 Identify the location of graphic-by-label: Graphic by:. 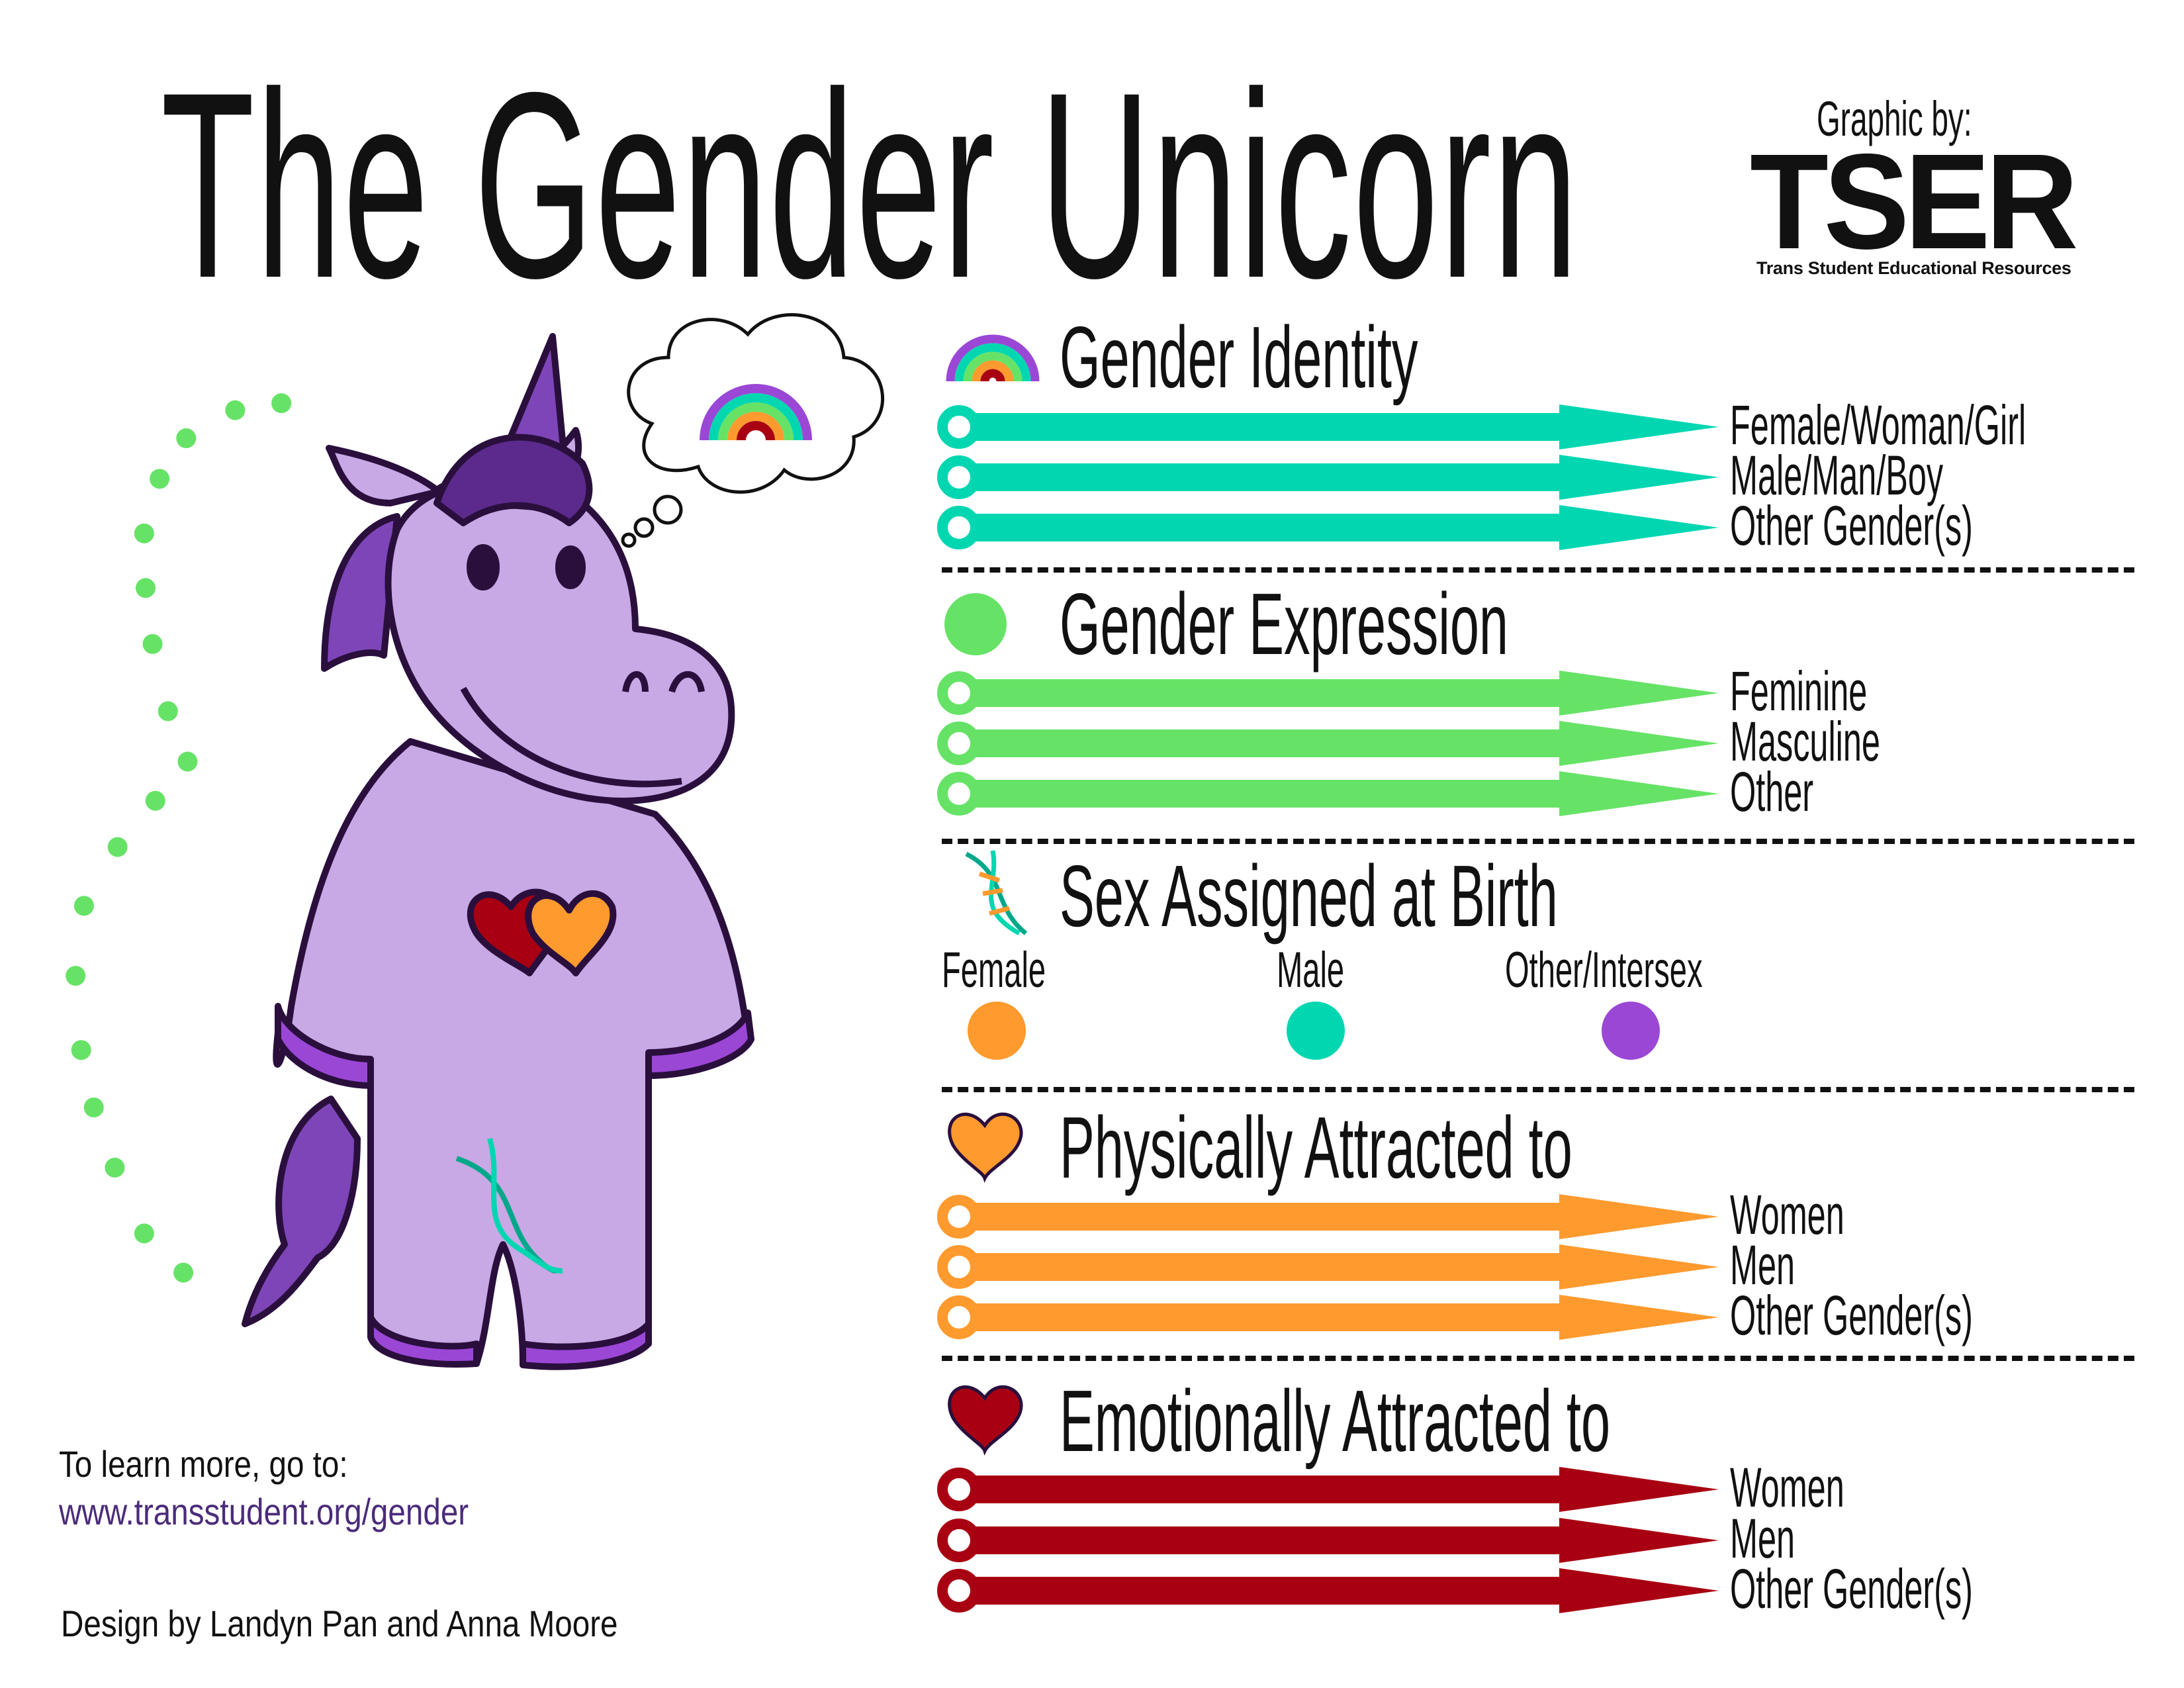
(1942, 119).